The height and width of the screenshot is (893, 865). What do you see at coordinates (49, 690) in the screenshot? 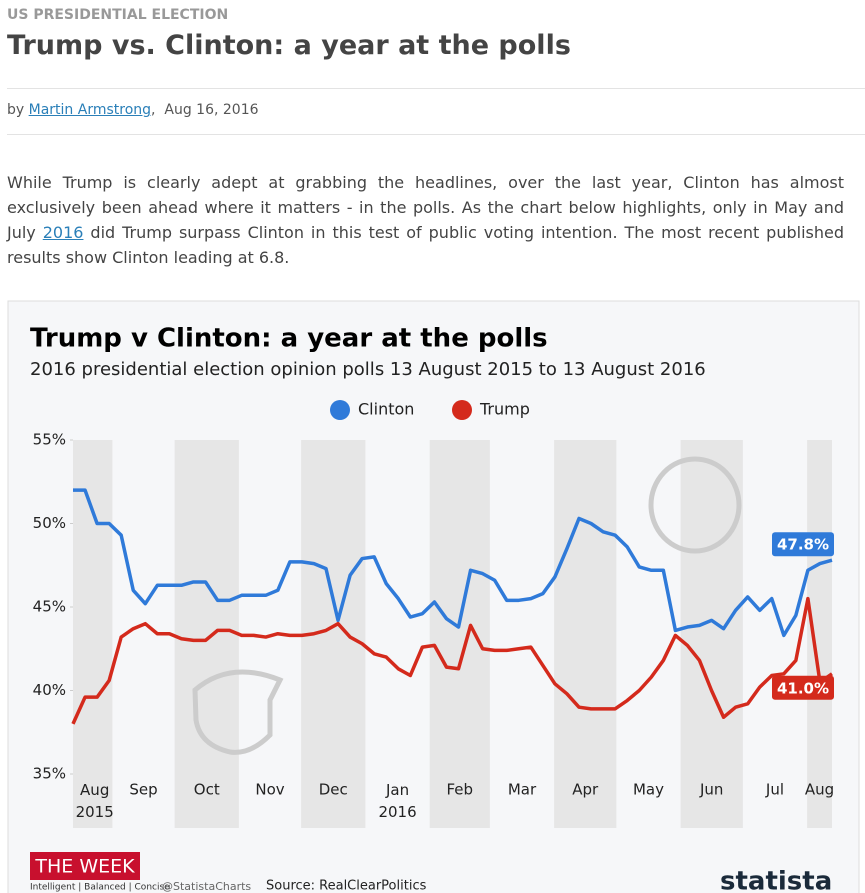
I see `y-tick-label: 40%` at bounding box center [49, 690].